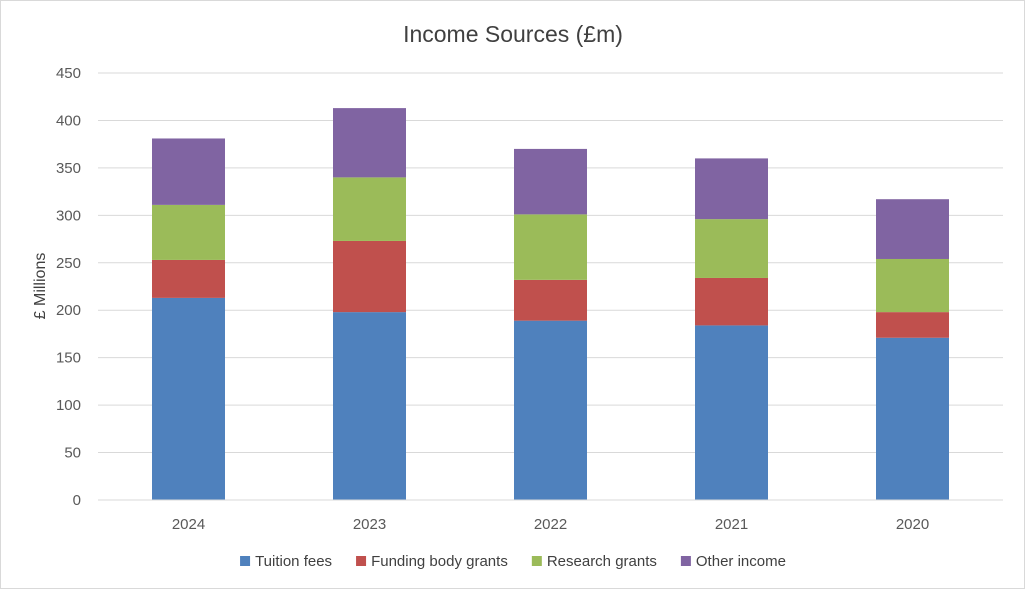 The image size is (1025, 590). I want to click on legend-item: Research grants, so click(594, 561).